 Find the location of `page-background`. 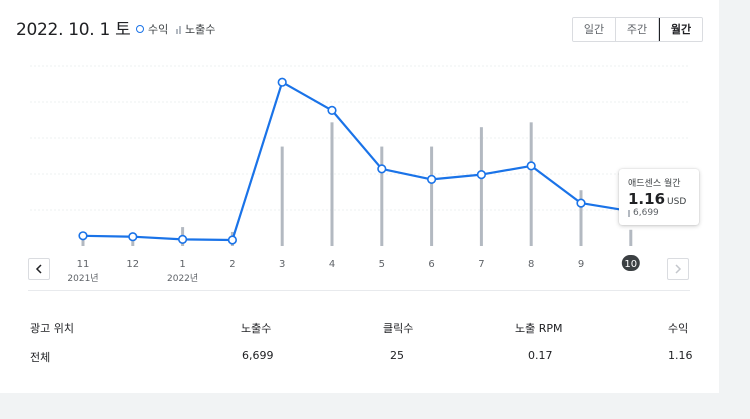

page-background is located at coordinates (734, 196).